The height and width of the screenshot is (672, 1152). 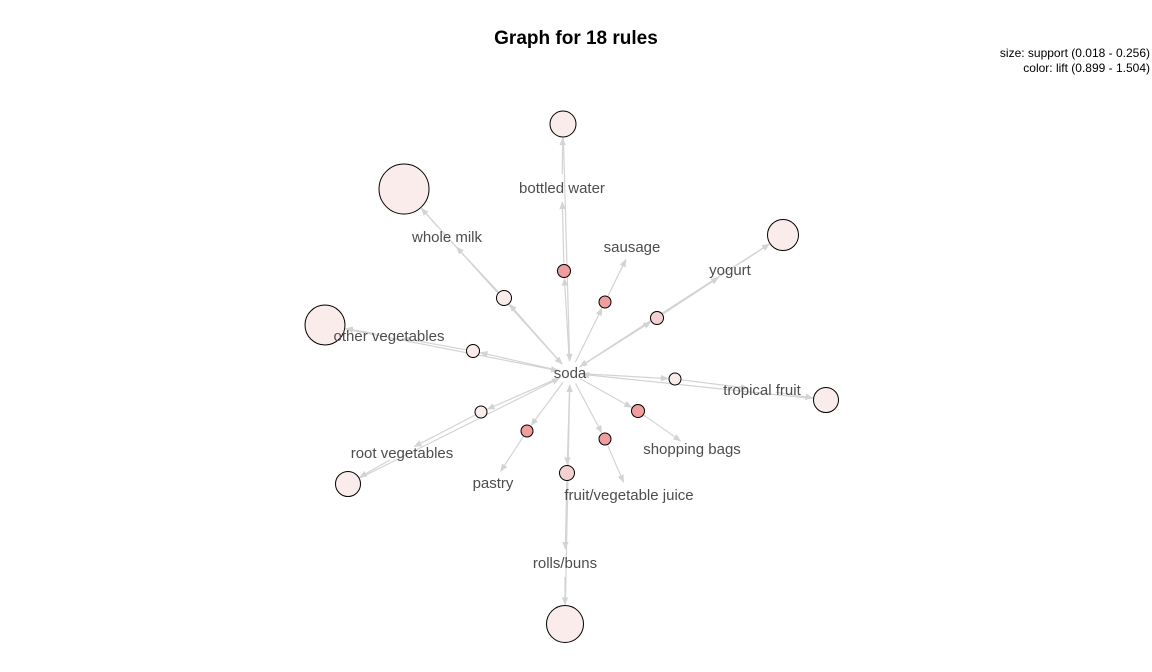 I want to click on item-label-pastry: pastry, so click(x=493, y=483).